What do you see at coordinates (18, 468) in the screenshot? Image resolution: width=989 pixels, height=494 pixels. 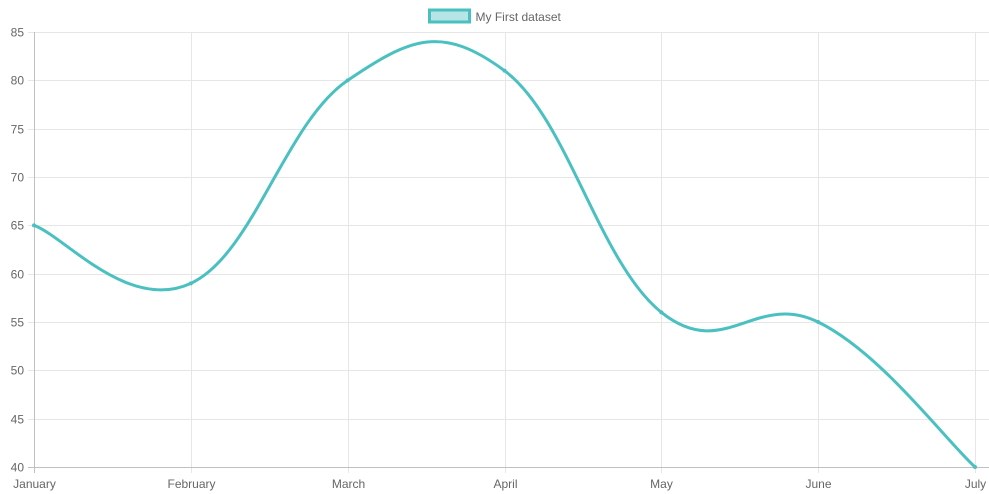 I see `y-tick-label: 40` at bounding box center [18, 468].